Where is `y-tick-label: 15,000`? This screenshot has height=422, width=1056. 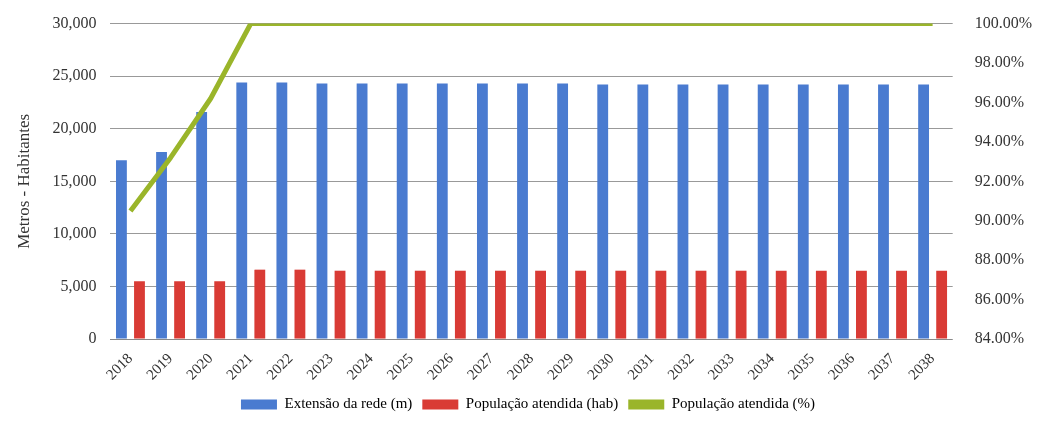
y-tick-label: 15,000 is located at coordinates (74, 180).